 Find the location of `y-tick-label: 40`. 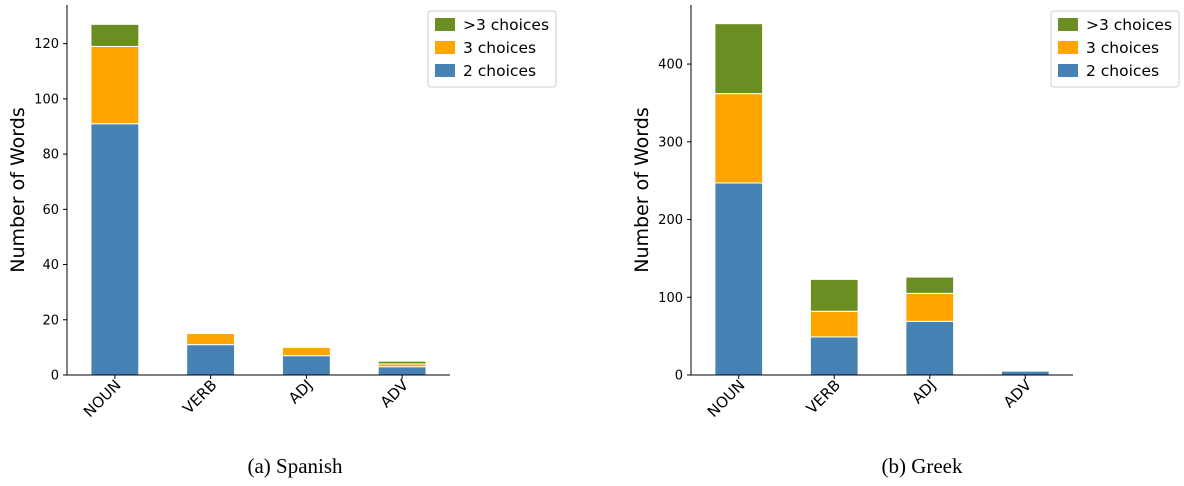

y-tick-label: 40 is located at coordinates (50, 265).